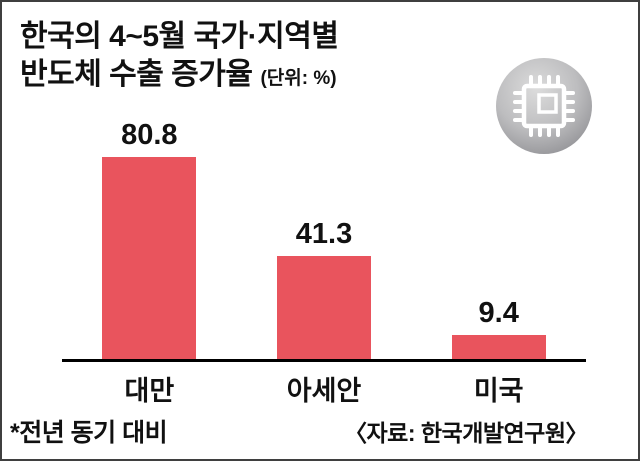 This screenshot has width=640, height=461. What do you see at coordinates (498, 312) in the screenshot?
I see `value-label: 9.4` at bounding box center [498, 312].